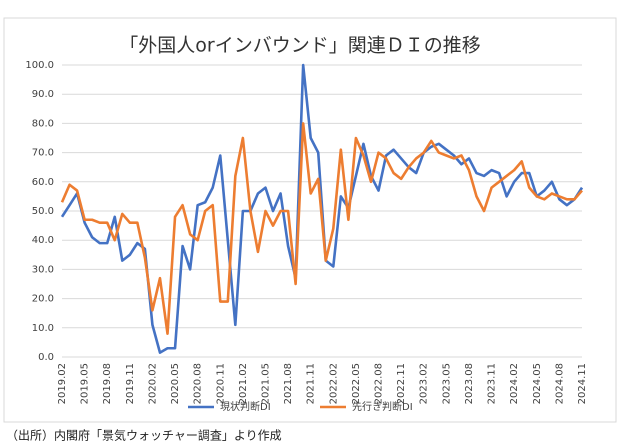 This screenshot has width=640, height=446. What do you see at coordinates (43, 153) in the screenshot?
I see `y-tick-label: 70.0` at bounding box center [43, 153].